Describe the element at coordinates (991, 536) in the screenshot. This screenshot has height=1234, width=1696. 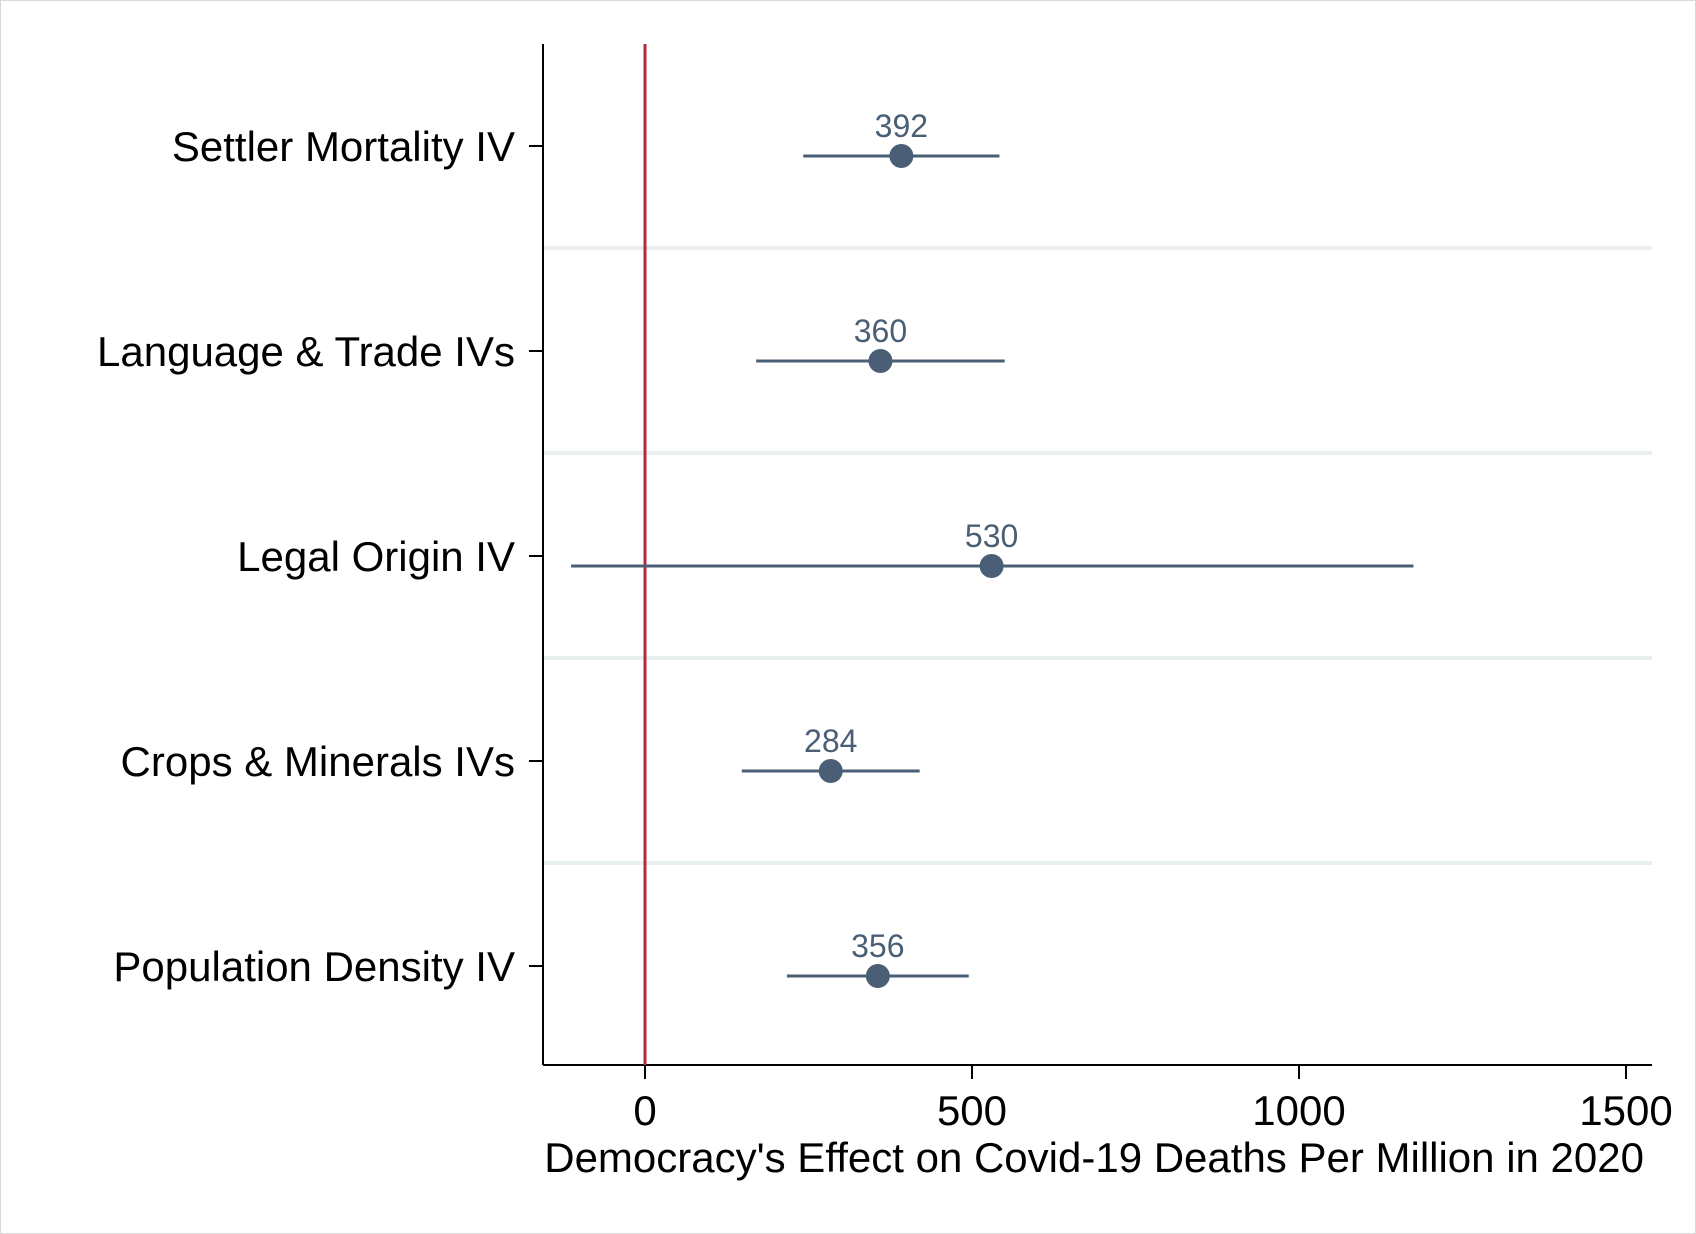
I see `data-label: 530` at that location.